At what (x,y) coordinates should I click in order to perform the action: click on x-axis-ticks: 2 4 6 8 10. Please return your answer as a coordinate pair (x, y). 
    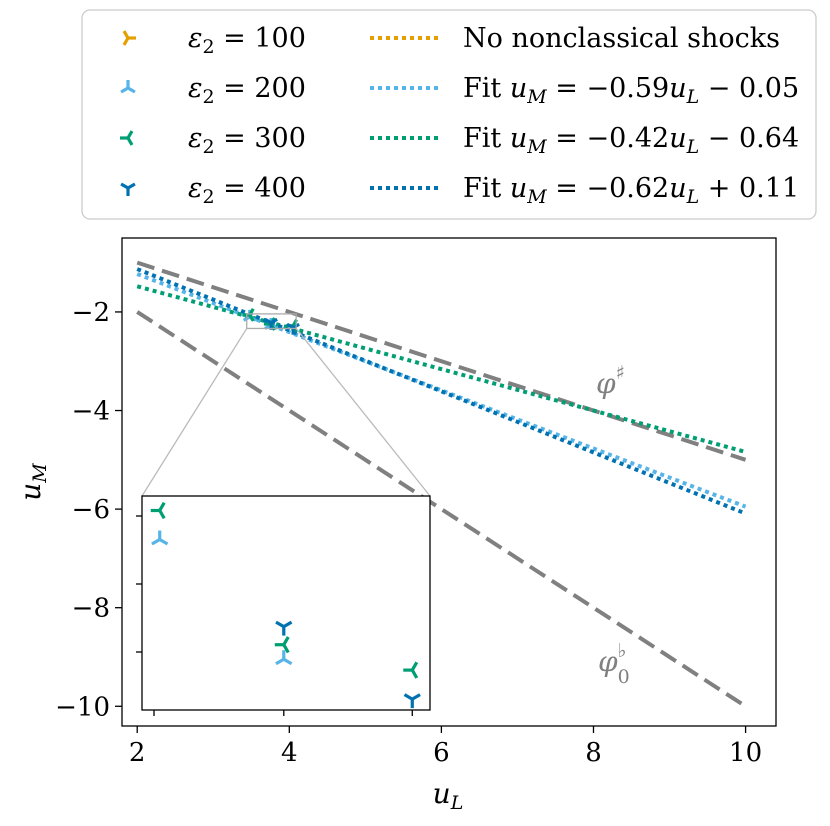
    Looking at the image, I should click on (445, 747).